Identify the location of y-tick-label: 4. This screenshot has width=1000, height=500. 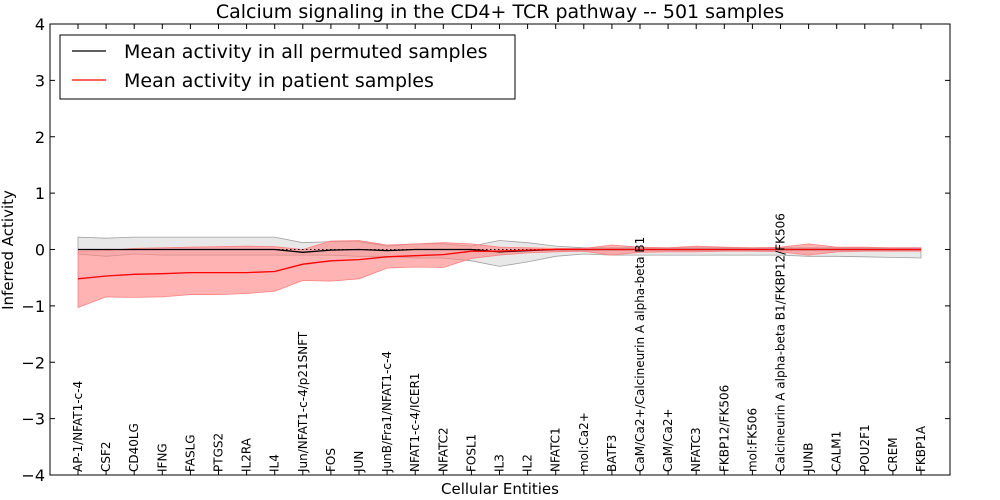
(40, 24).